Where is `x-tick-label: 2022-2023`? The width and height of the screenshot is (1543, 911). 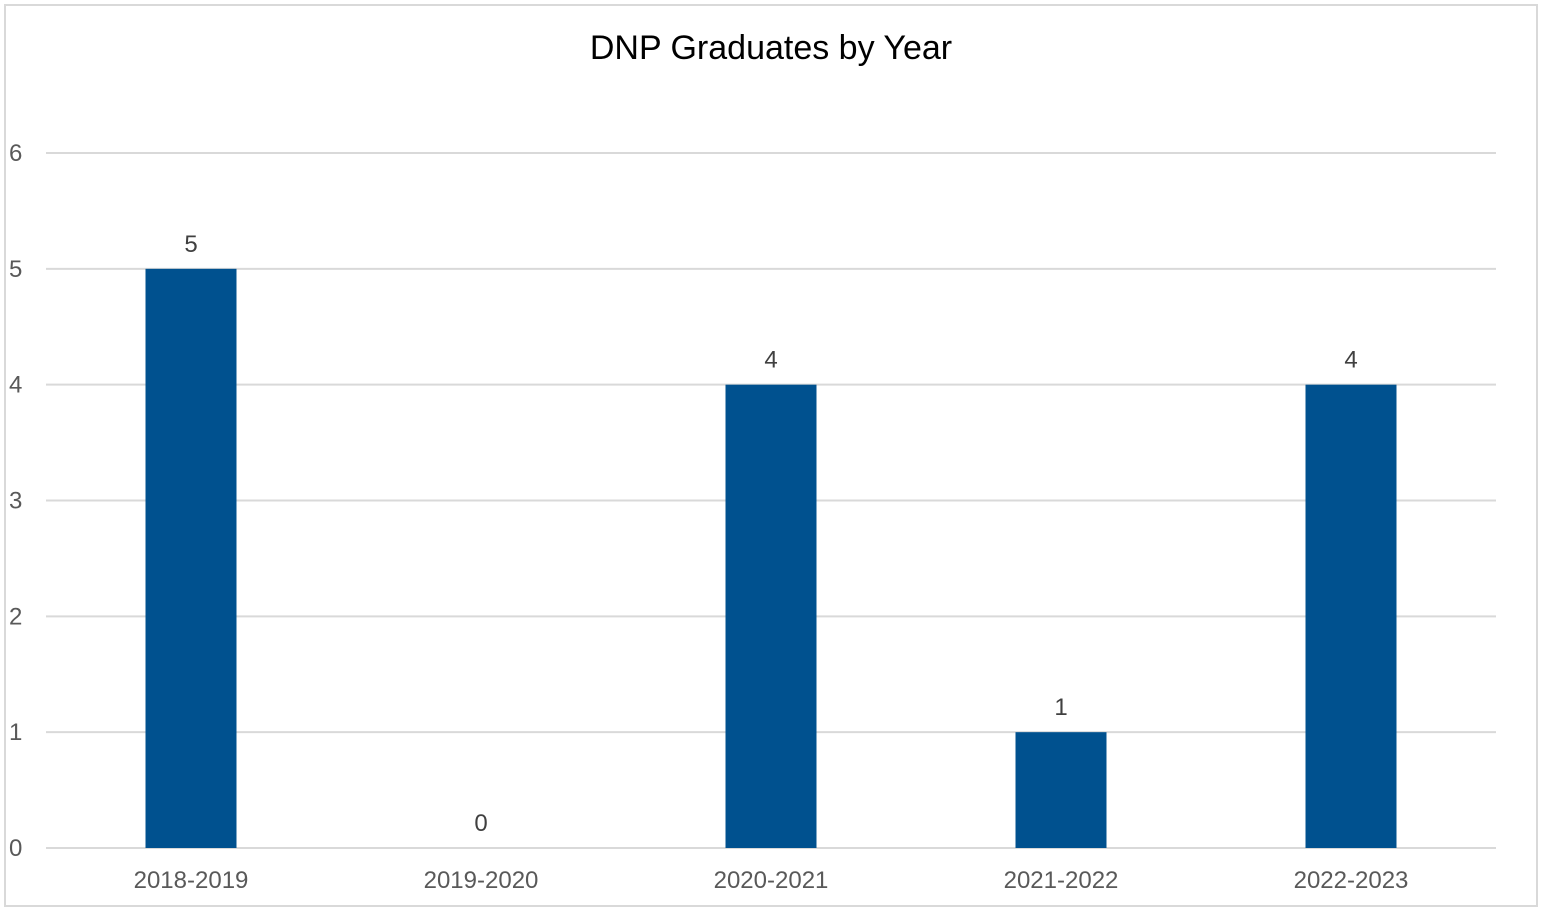 x-tick-label: 2022-2023 is located at coordinates (1351, 880).